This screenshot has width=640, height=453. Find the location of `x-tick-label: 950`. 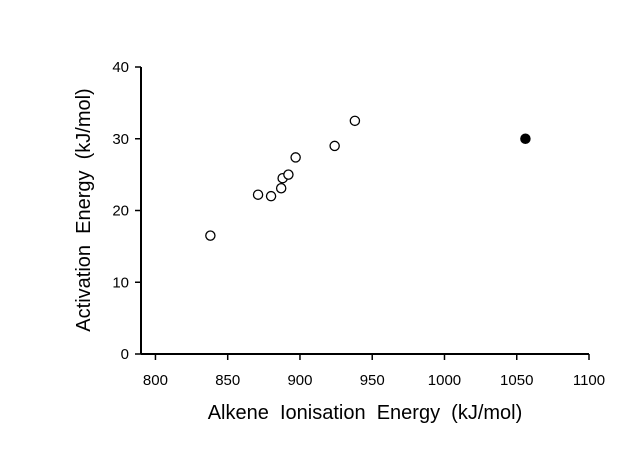

x-tick-label: 950 is located at coordinates (372, 380).